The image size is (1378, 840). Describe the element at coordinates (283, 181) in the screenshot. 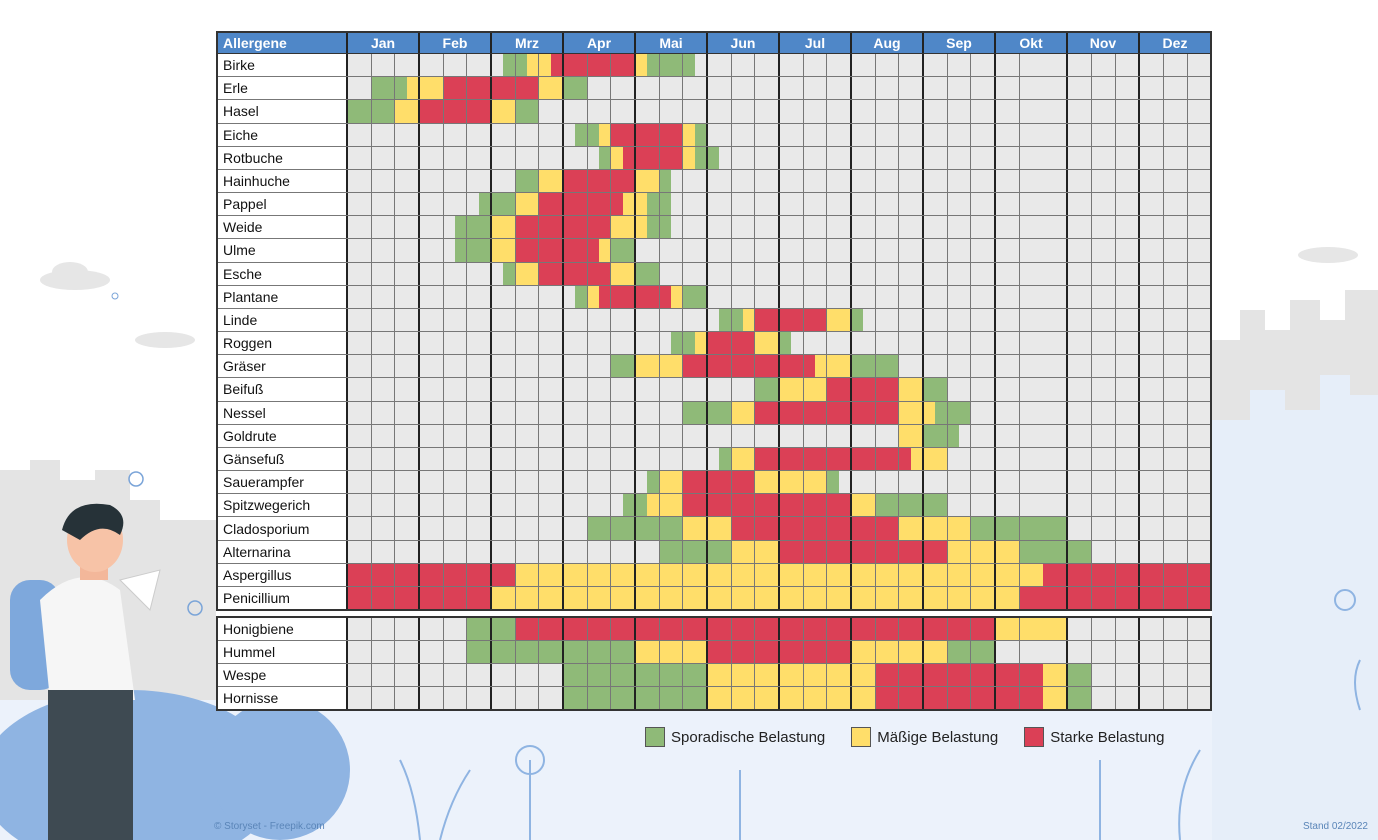

I see `allergen-label: Hainhuche` at that location.